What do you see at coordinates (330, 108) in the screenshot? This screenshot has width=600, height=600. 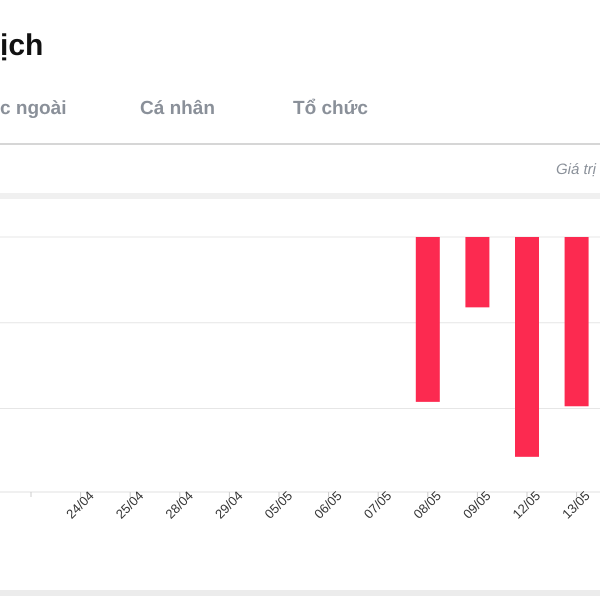 I see `text: Tổ chức` at bounding box center [330, 108].